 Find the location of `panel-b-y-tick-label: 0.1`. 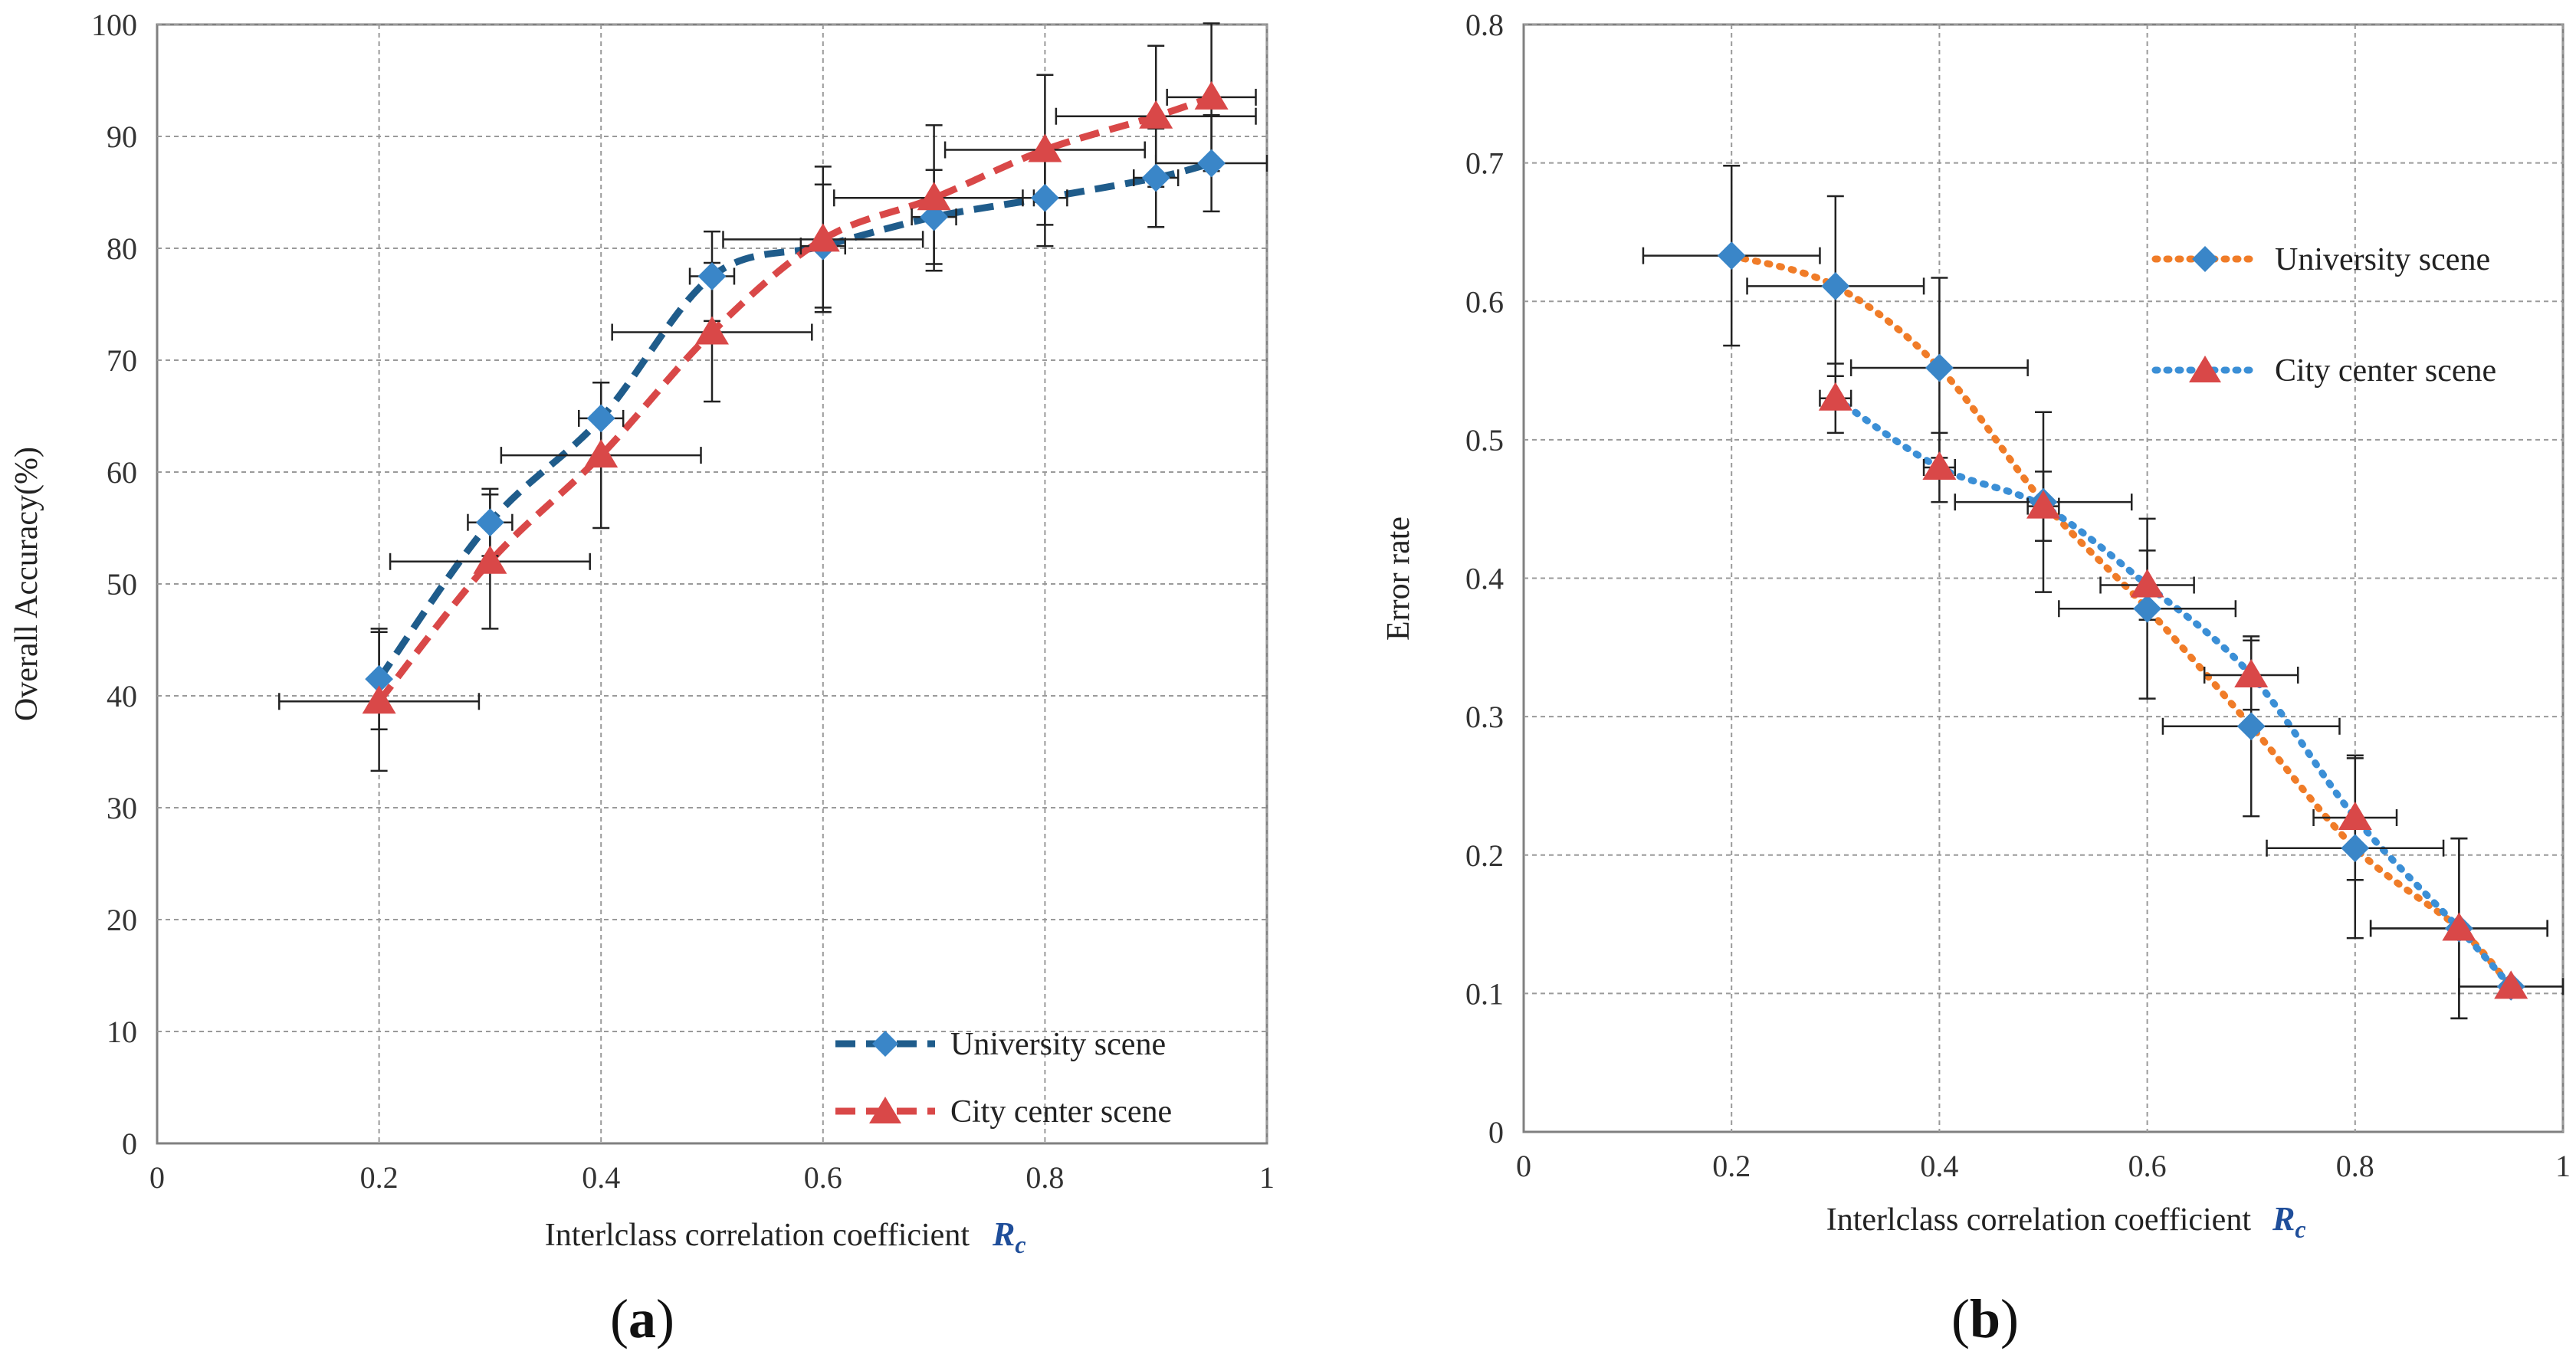

panel-b-y-tick-label: 0.1 is located at coordinates (1484, 993).